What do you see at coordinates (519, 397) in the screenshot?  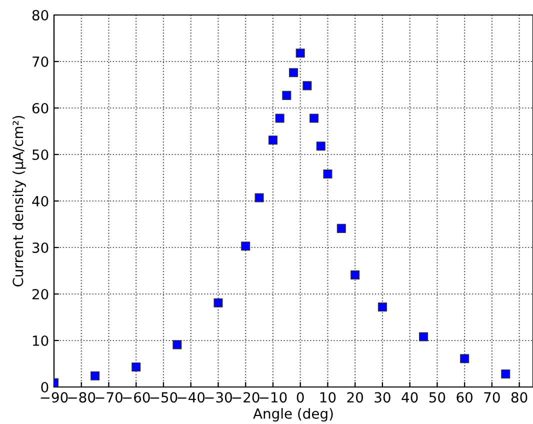 I see `x-tick-label: 80` at bounding box center [519, 397].